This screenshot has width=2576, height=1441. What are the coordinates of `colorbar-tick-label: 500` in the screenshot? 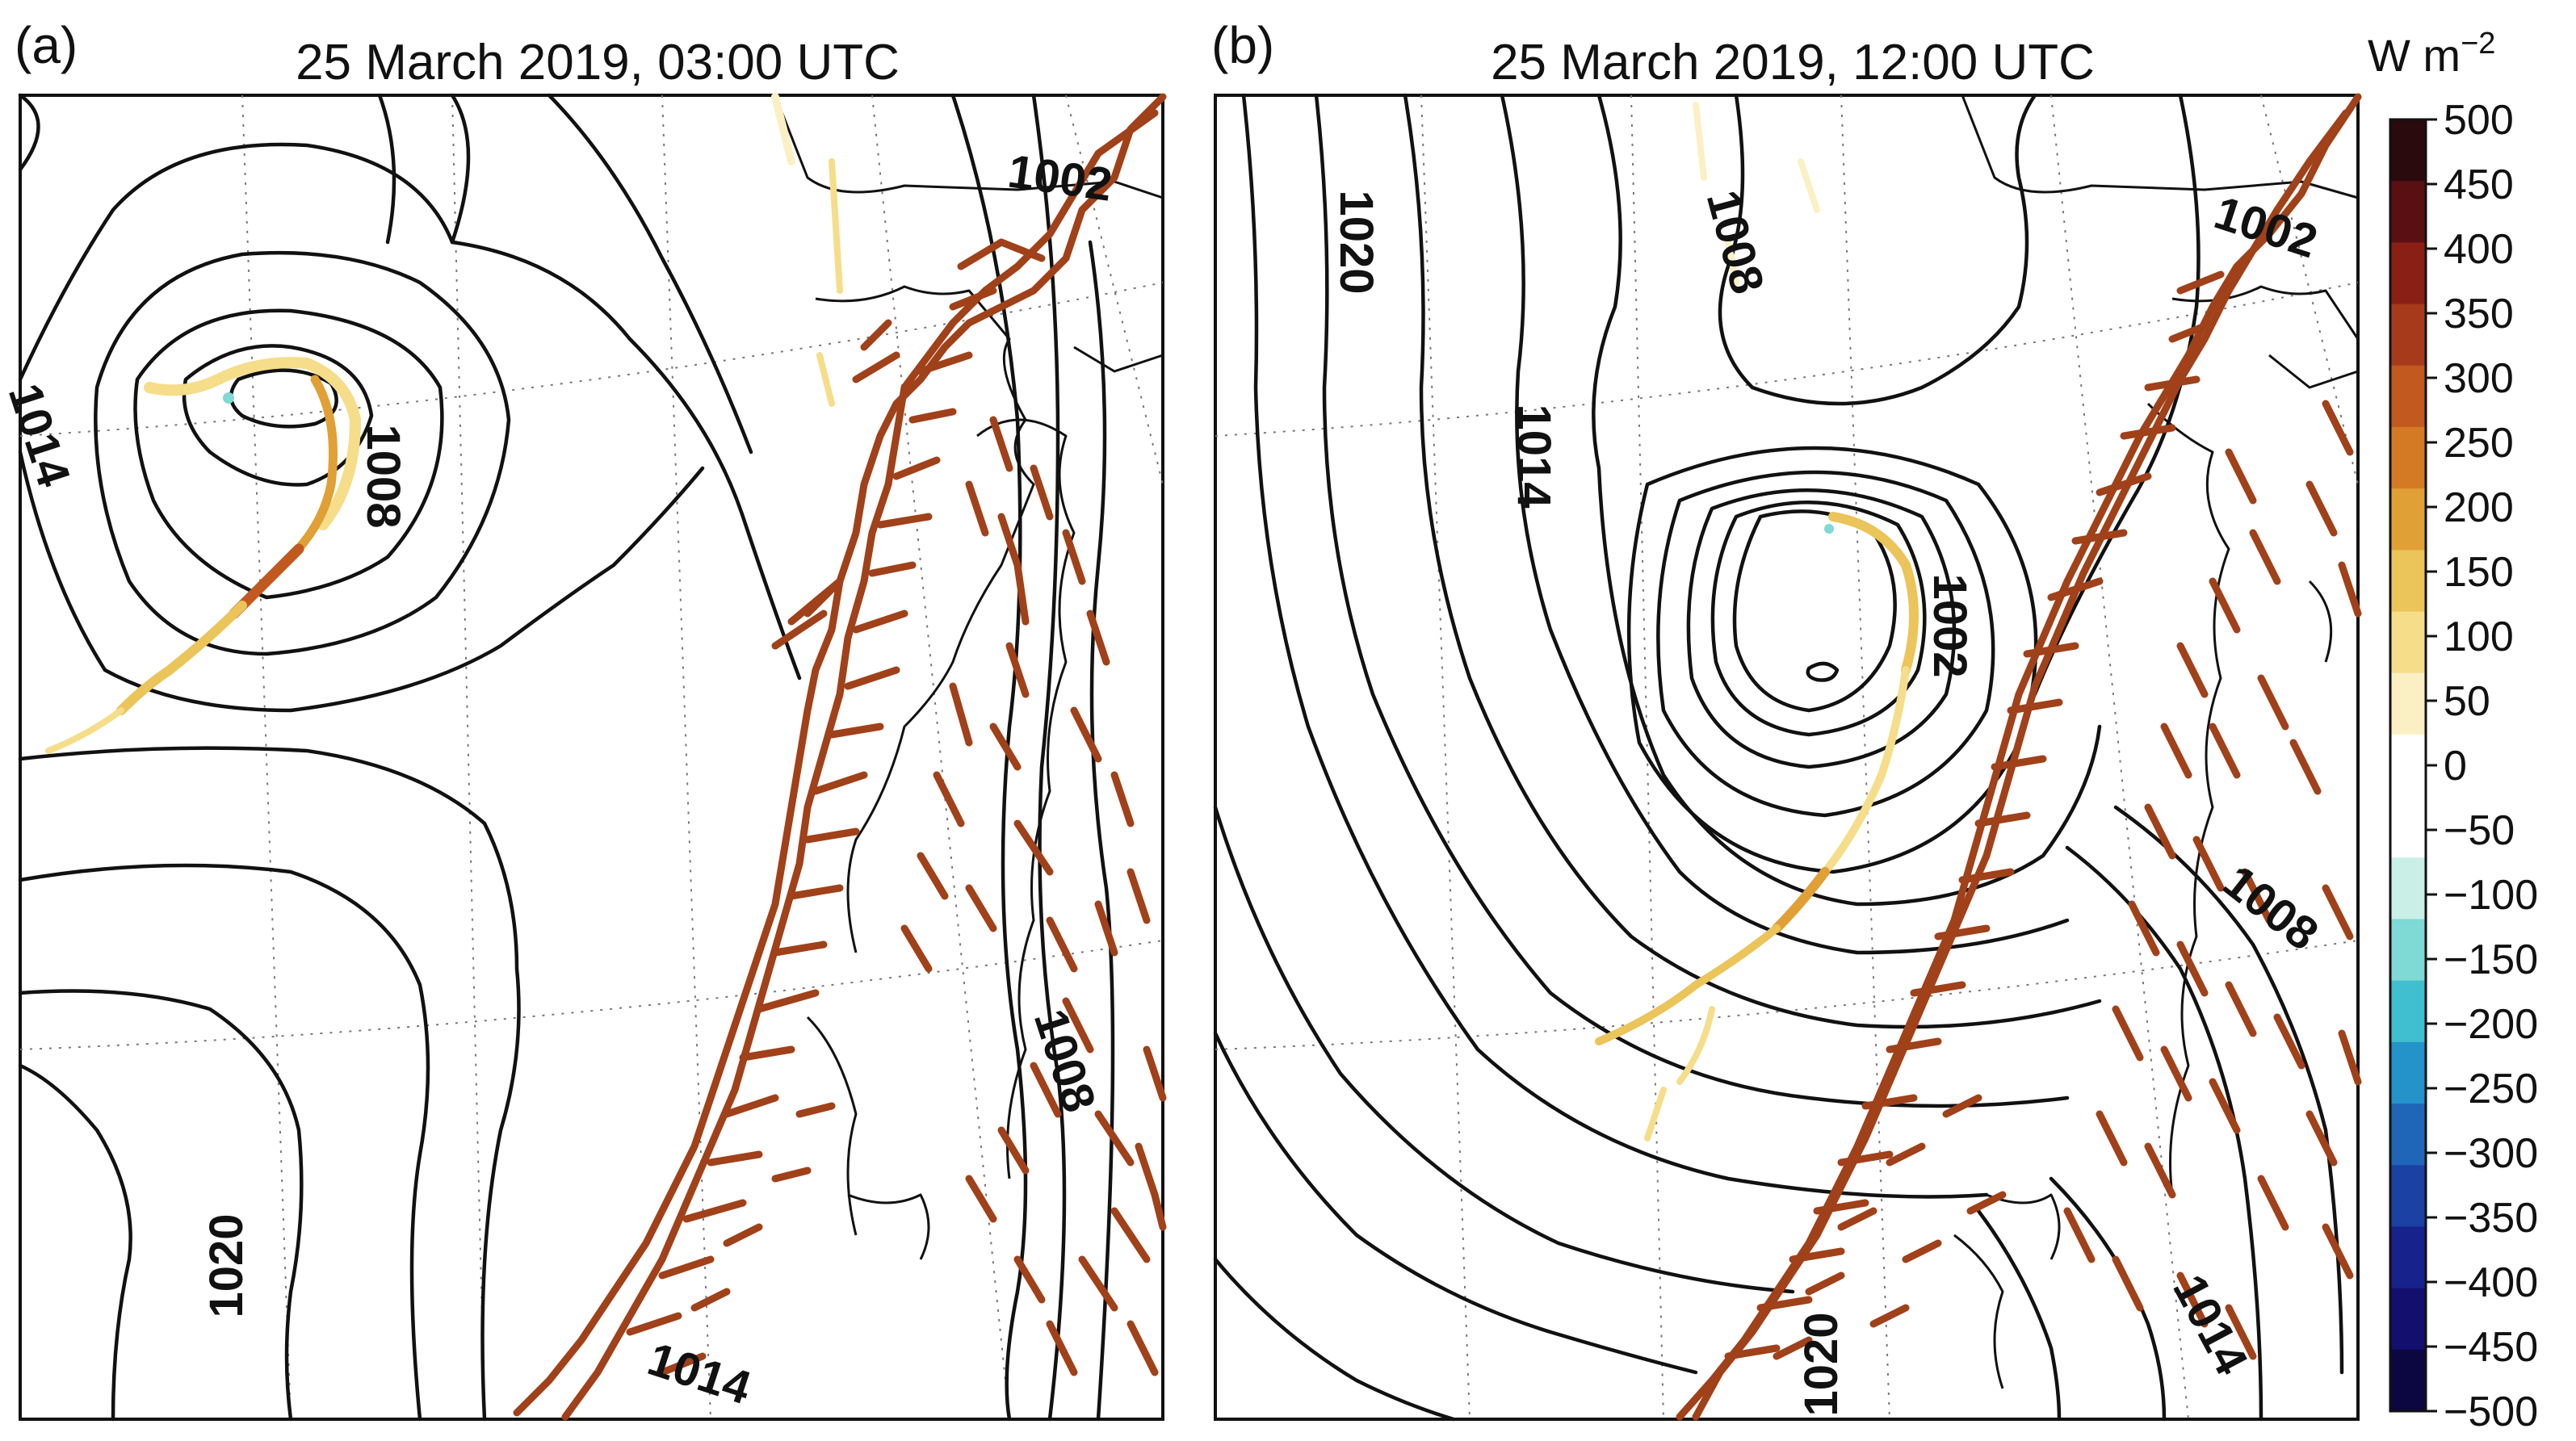 It's located at (2479, 121).